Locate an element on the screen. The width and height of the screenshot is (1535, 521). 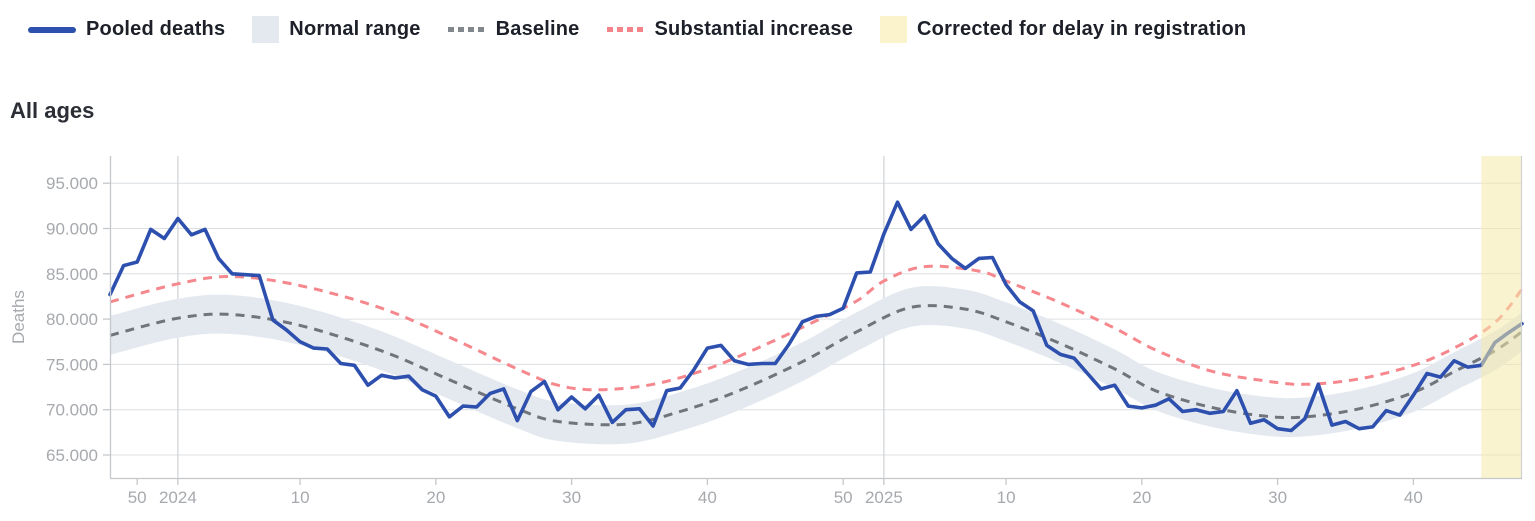
legend-item-substantial-increase: Substantial increase is located at coordinates (730, 29).